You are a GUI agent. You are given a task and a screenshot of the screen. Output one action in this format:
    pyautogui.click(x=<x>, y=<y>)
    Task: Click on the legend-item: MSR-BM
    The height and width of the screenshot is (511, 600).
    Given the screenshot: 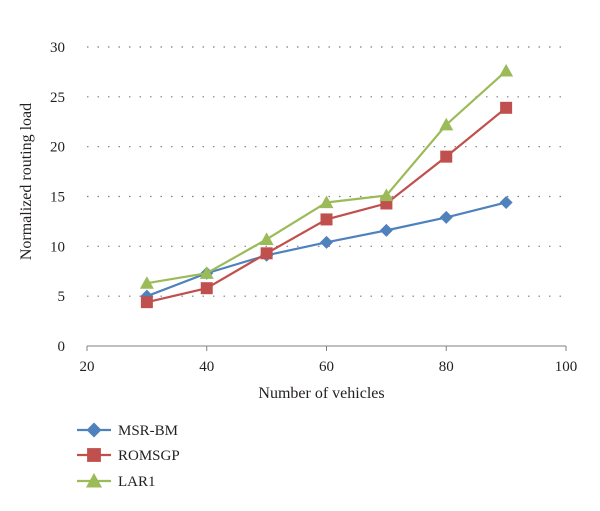 What is the action you would take?
    pyautogui.click(x=127, y=430)
    